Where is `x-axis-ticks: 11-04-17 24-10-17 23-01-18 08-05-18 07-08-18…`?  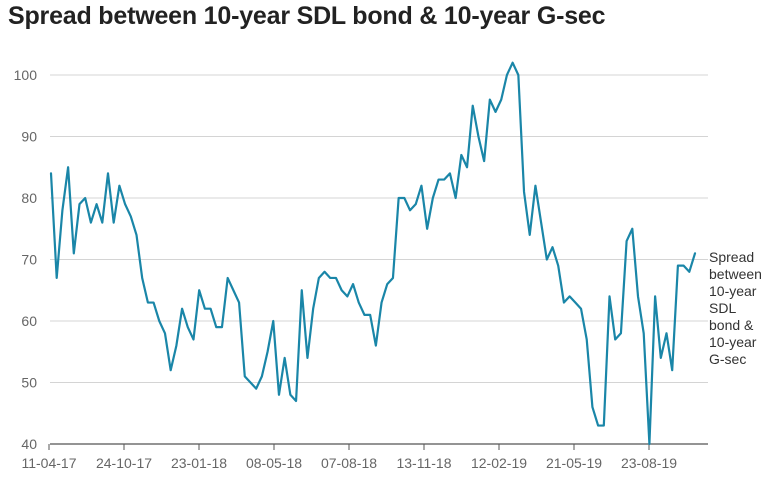 x-axis-ticks: 11-04-17 24-10-17 23-01-18 08-05-18 07-08-18… is located at coordinates (349, 457).